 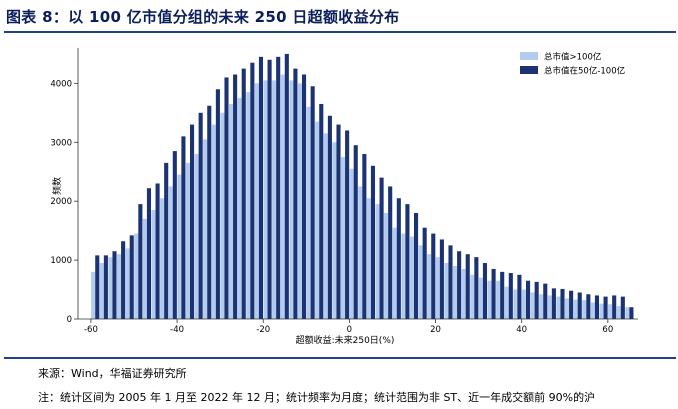 I want to click on y-tick-label: 4000, so click(x=61, y=84).